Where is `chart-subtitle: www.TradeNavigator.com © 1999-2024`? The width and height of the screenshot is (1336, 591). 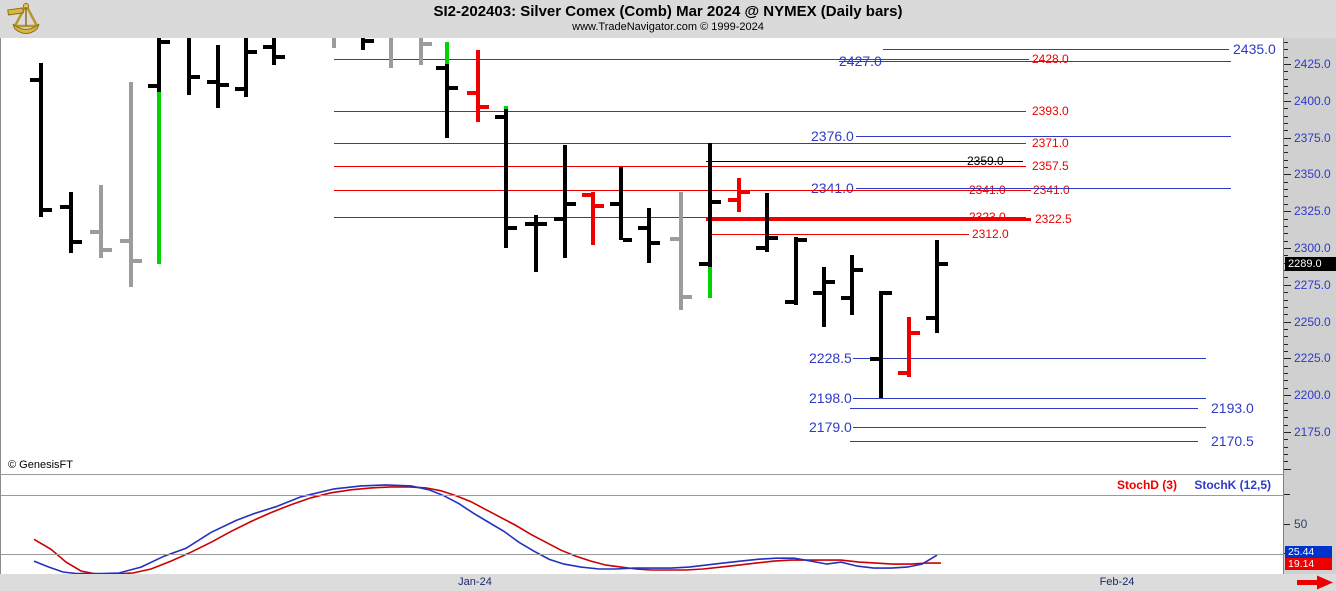 chart-subtitle: www.TradeNavigator.com © 1999-2024 is located at coordinates (668, 27).